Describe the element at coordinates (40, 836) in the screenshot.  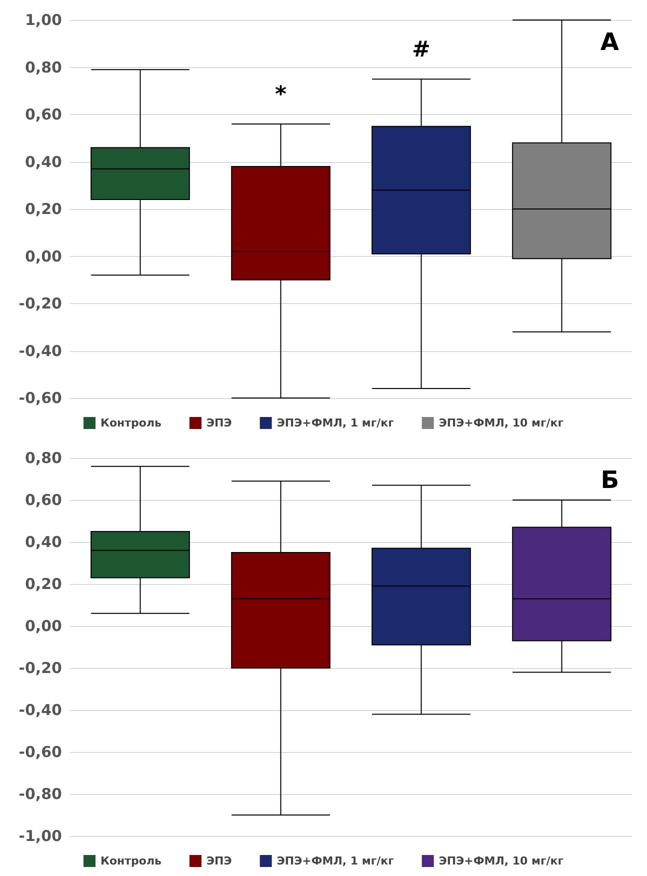
I see `y-tick-label: -1,00` at that location.